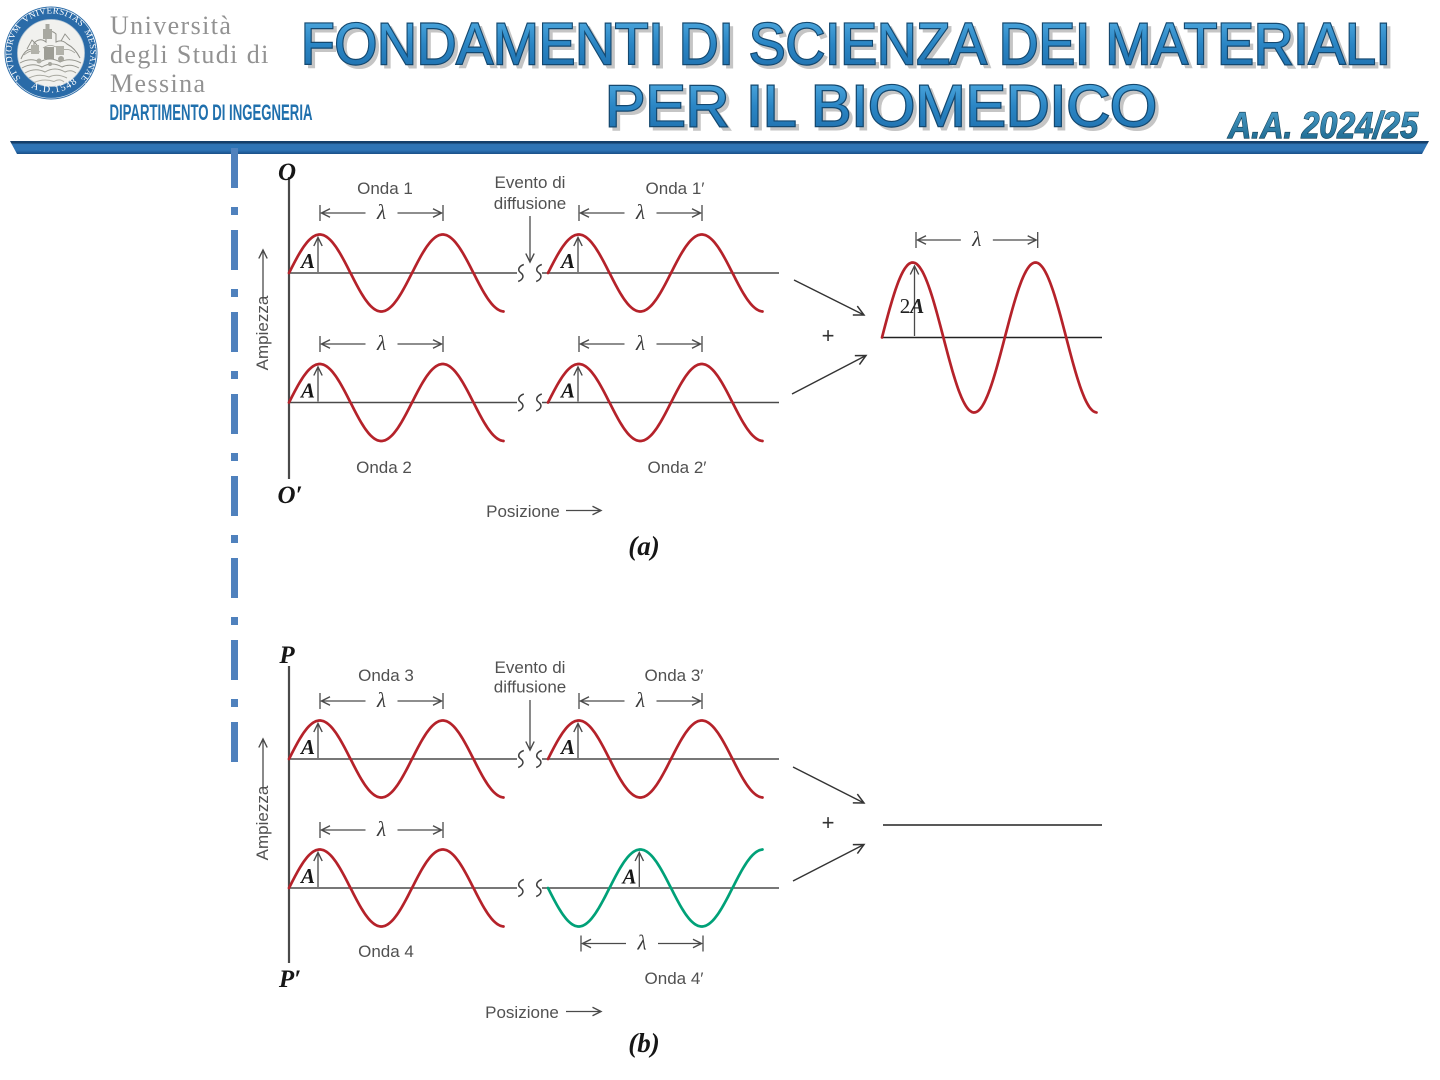 Image resolution: width=1440 pixels, height=1080 pixels. I want to click on svg-text: A.A. 2024/25, so click(1323, 125).